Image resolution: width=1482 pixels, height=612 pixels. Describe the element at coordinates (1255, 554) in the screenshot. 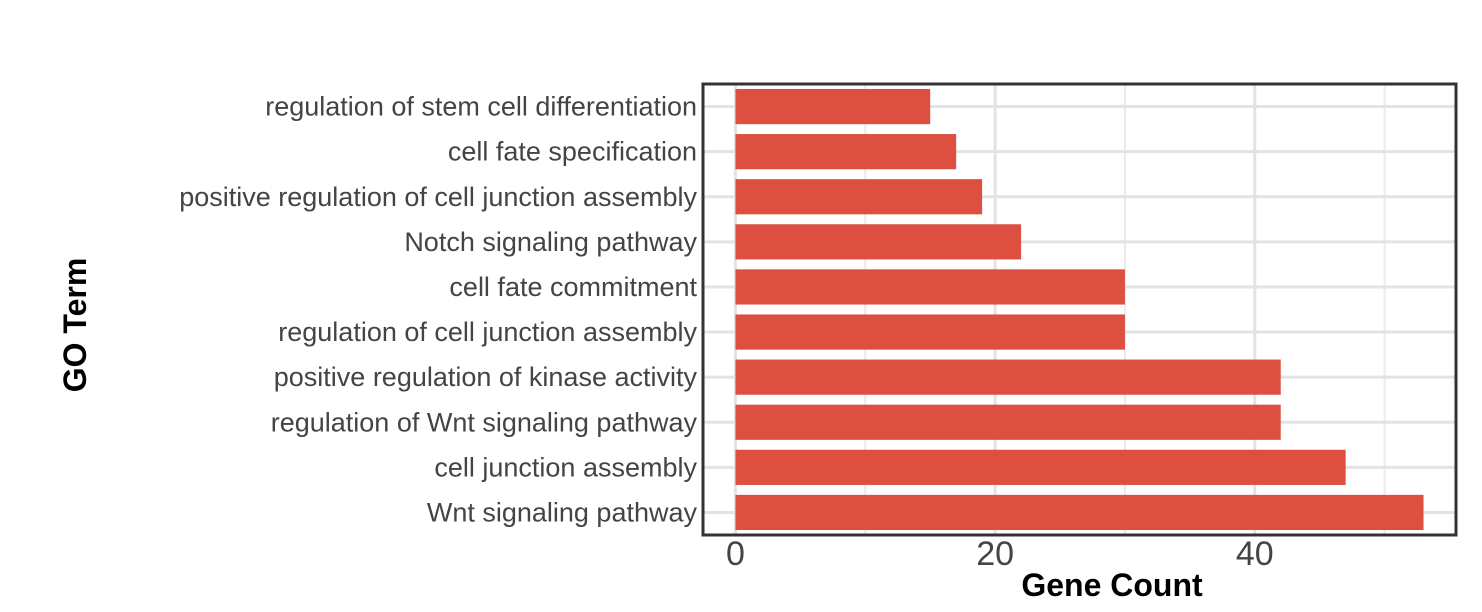

I see `x-tick-label: 40` at that location.